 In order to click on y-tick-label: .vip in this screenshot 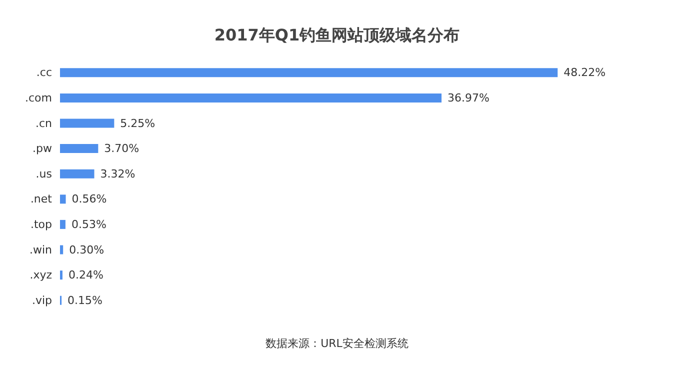, I will do `click(42, 300)`.